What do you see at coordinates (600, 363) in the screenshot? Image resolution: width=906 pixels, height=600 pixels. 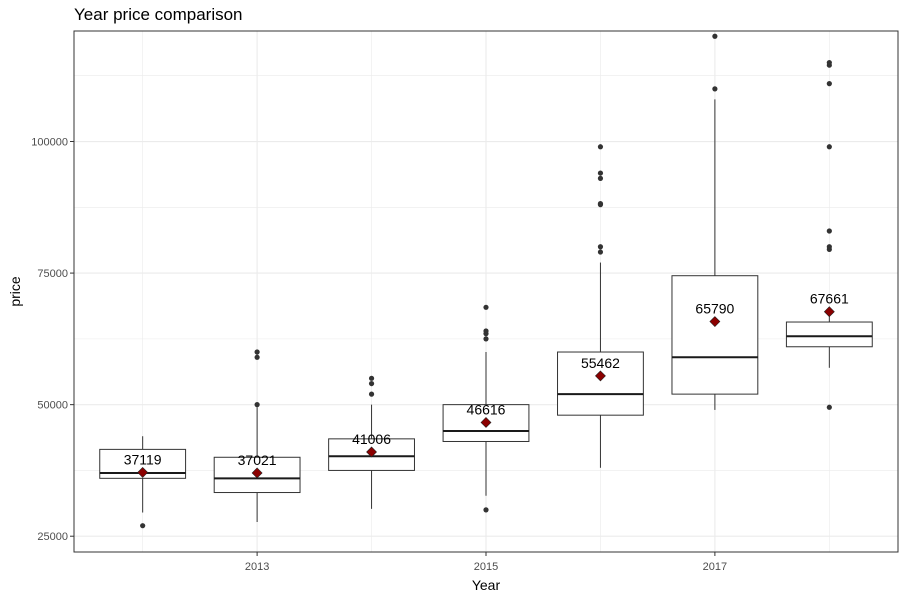 I see `mean-value-label: 55462` at bounding box center [600, 363].